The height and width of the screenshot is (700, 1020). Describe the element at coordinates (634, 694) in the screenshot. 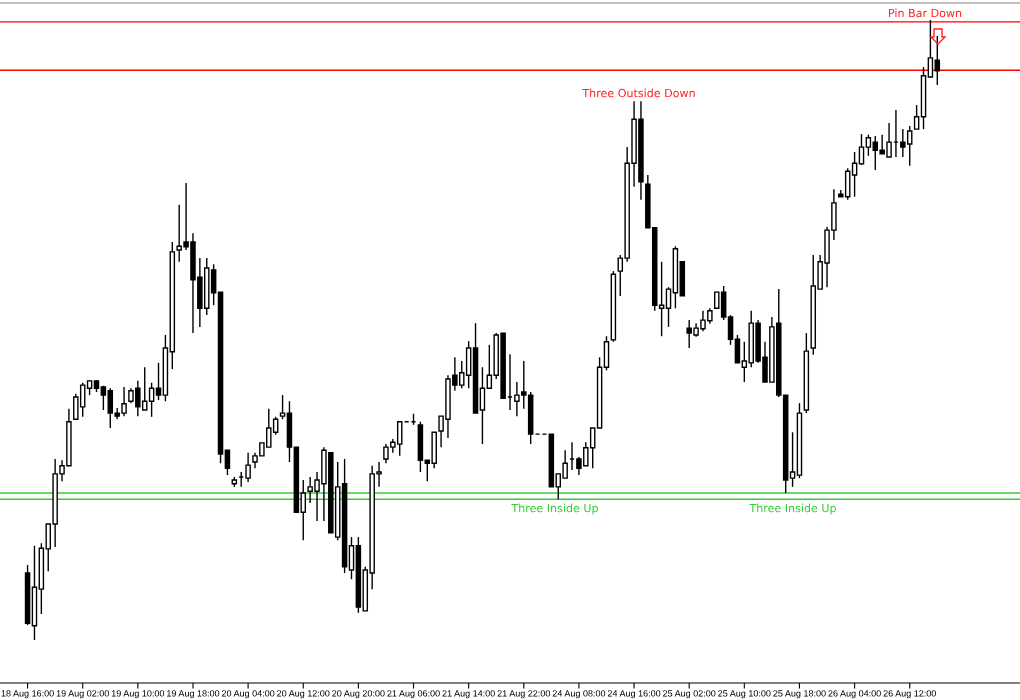

I see `x-tick-label: 24 Aug 16:00` at that location.